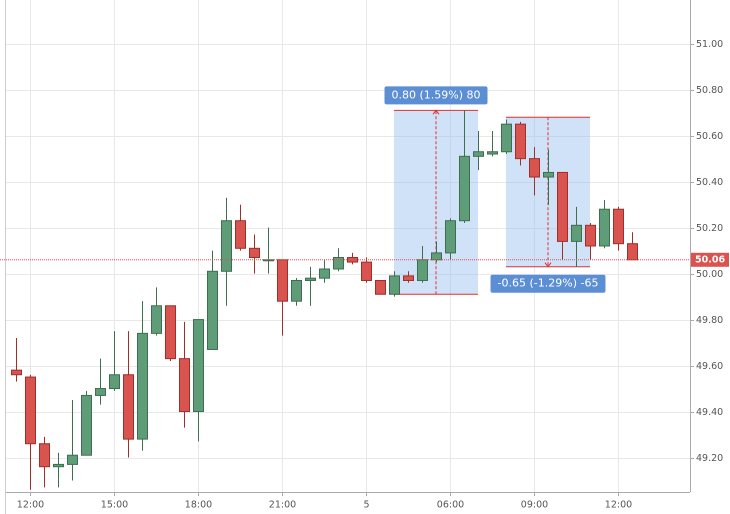 This screenshot has width=730, height=514. Describe the element at coordinates (709, 320) in the screenshot. I see `y-tick-label: 49.80` at that location.